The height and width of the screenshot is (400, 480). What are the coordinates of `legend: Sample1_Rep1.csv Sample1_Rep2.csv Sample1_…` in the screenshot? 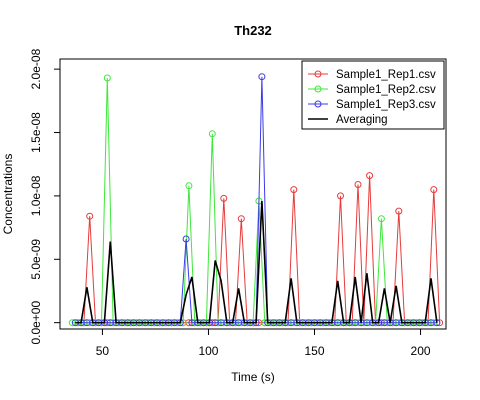 It's located at (373, 95).